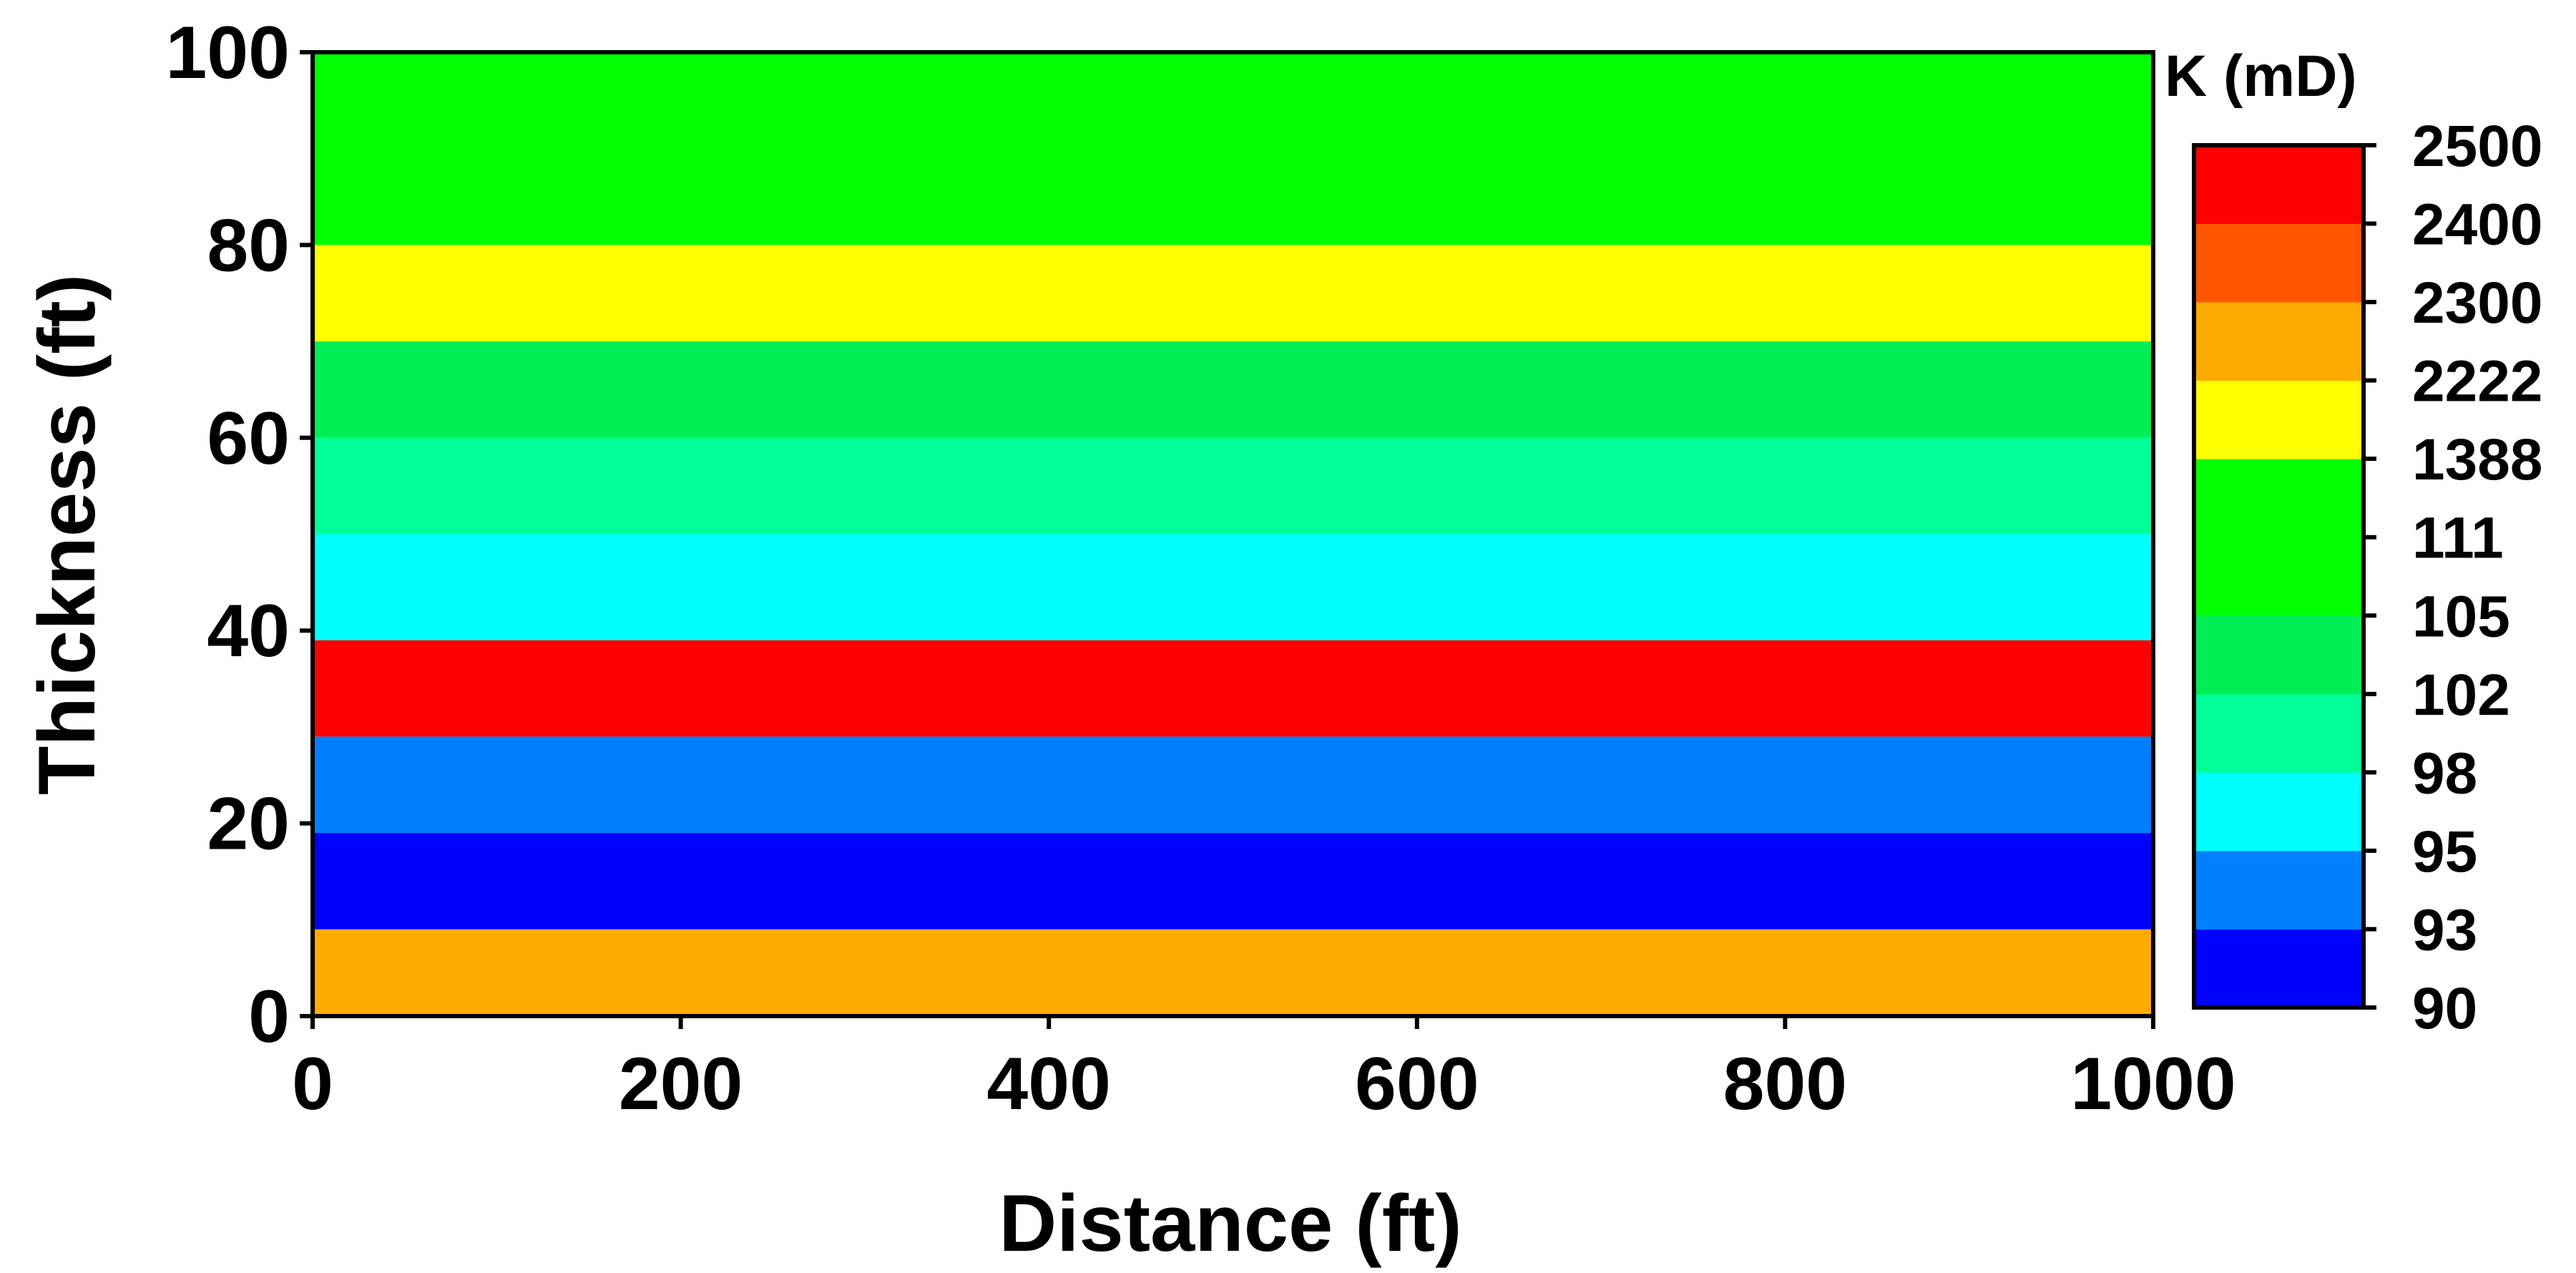 This screenshot has height=1273, width=2576. What do you see at coordinates (1264, 1071) in the screenshot?
I see `x-axis-ticks: 0 200 400 600 800 1000` at bounding box center [1264, 1071].